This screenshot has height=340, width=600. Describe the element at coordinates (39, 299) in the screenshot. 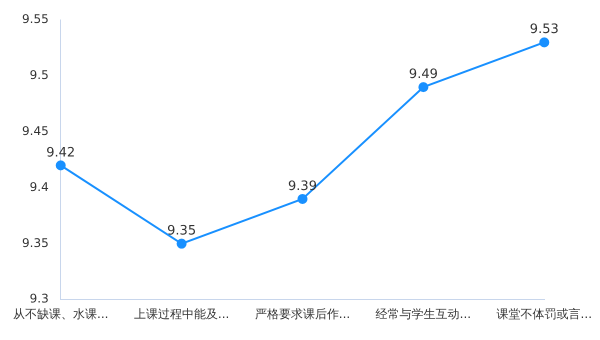

I see `y-tick-label: 9.3` at that location.